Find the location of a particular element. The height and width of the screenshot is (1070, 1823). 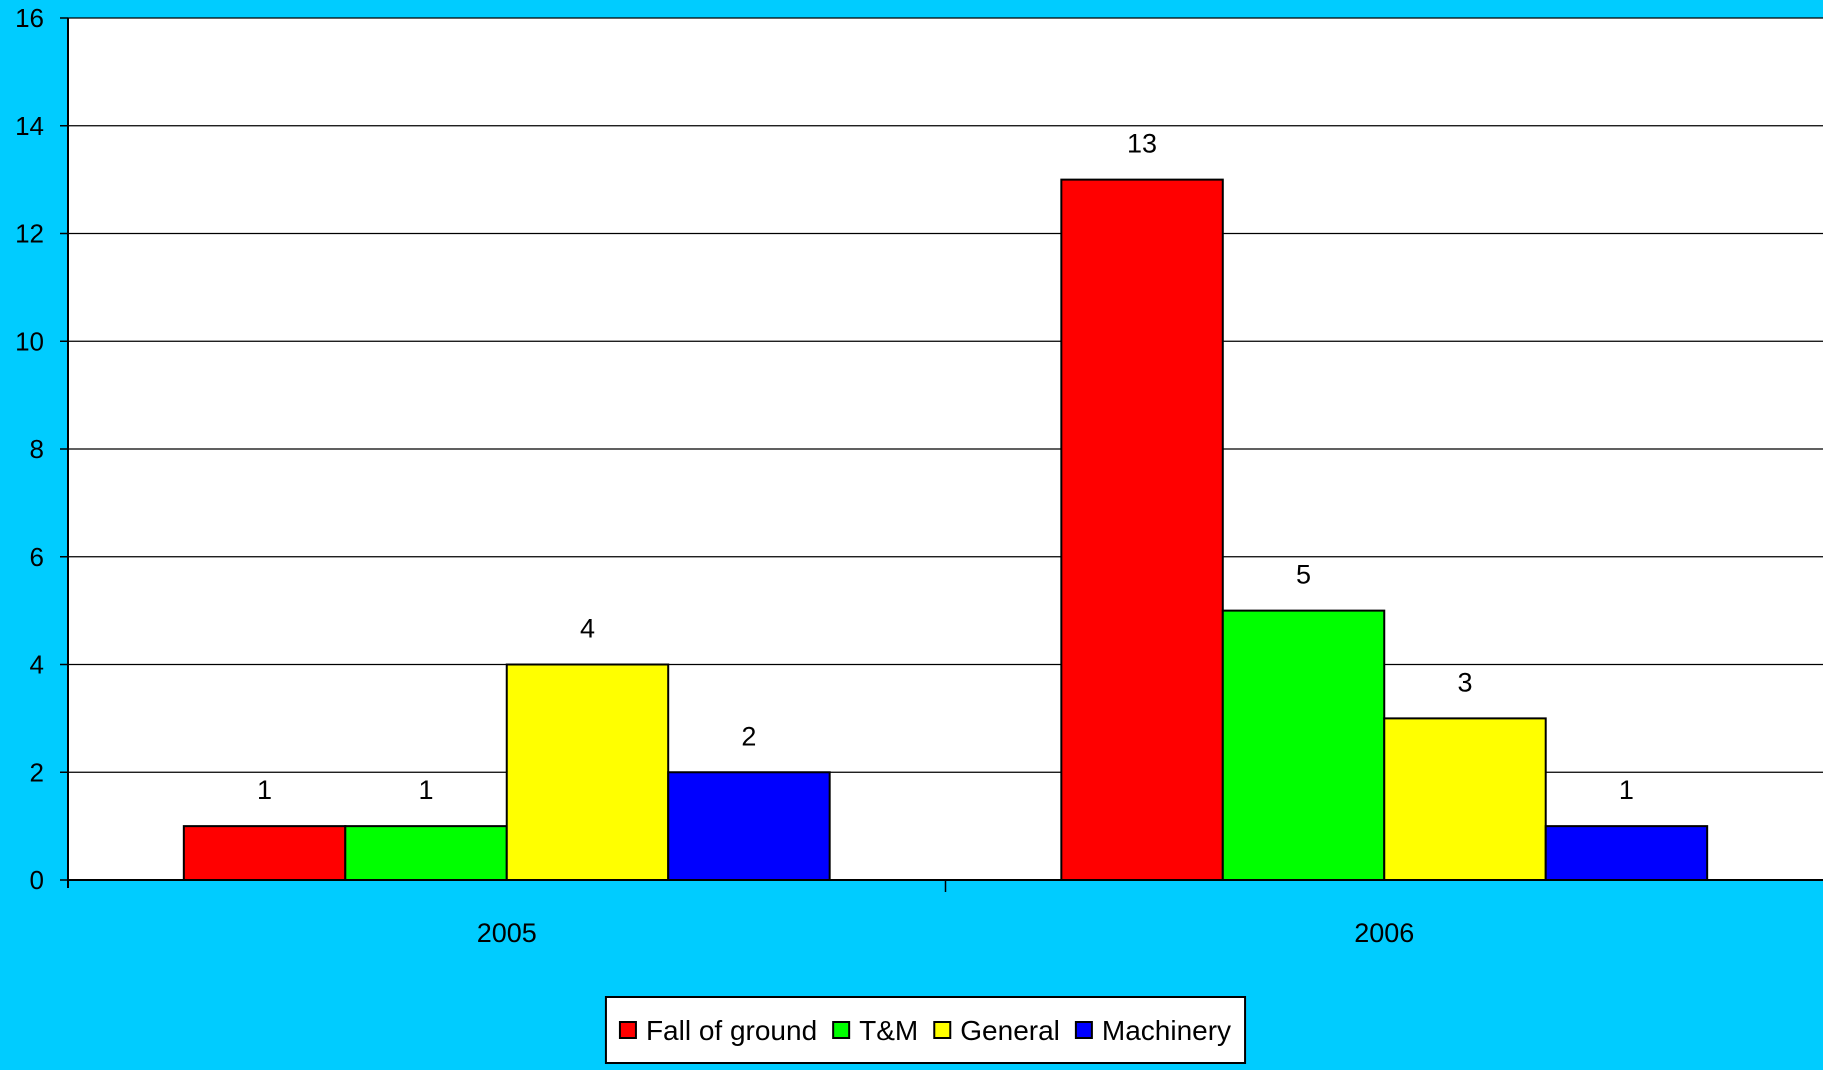

bar-value-label: 2 is located at coordinates (748, 736).